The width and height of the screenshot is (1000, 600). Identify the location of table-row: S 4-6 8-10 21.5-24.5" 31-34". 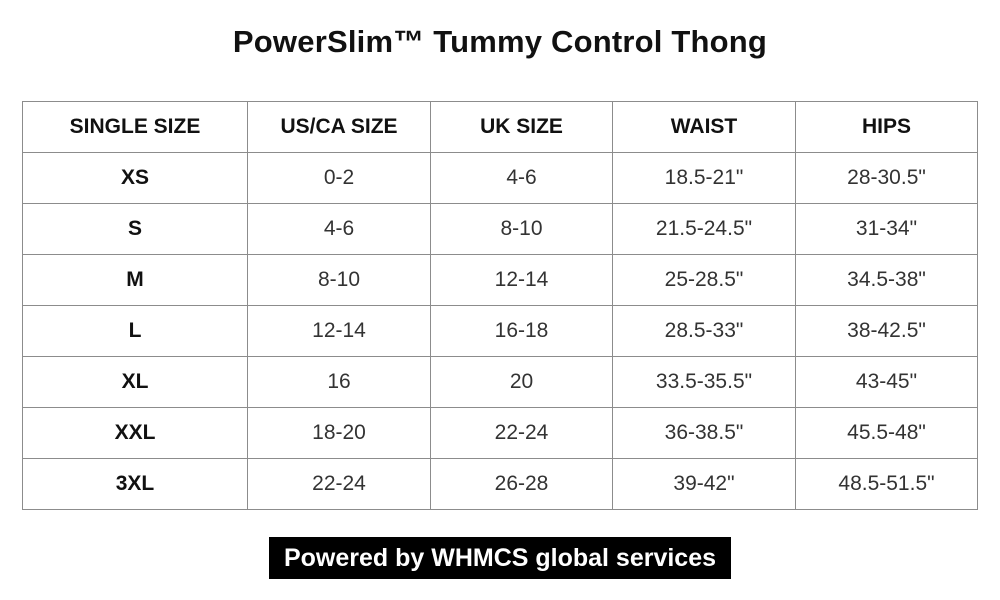
(500, 229).